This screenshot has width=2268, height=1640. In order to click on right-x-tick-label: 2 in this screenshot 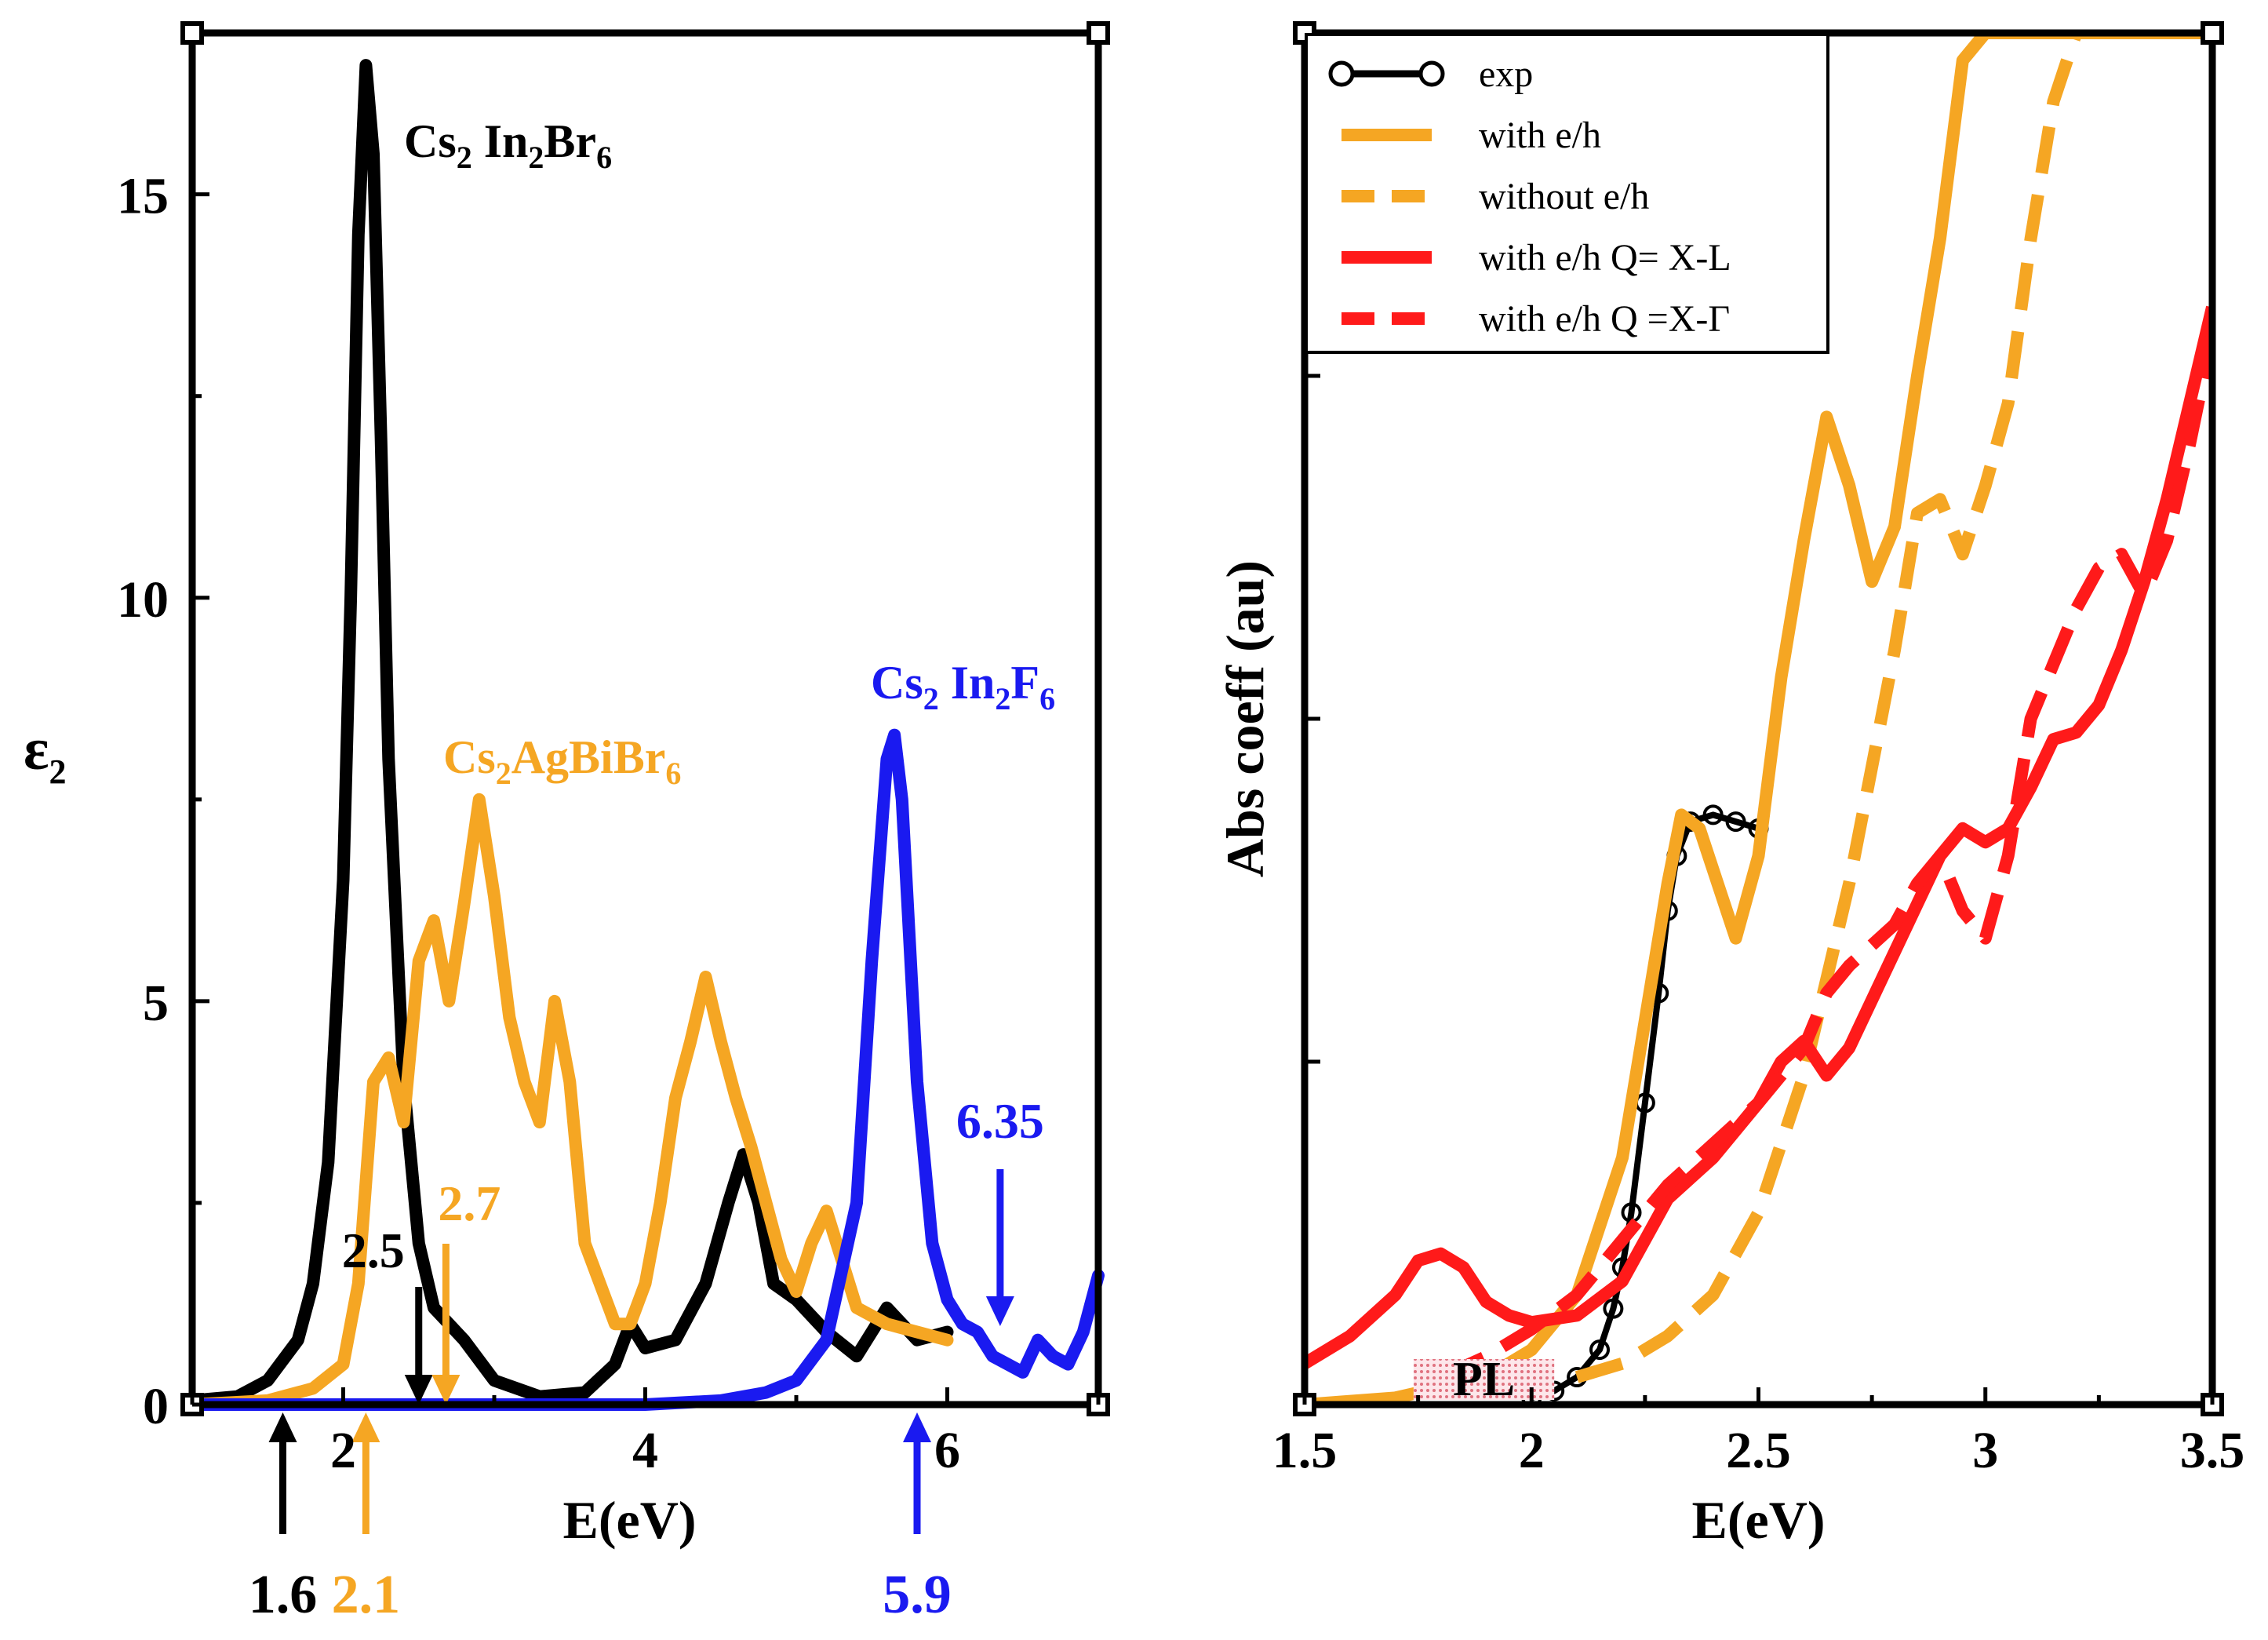, I will do `click(1532, 1450)`.